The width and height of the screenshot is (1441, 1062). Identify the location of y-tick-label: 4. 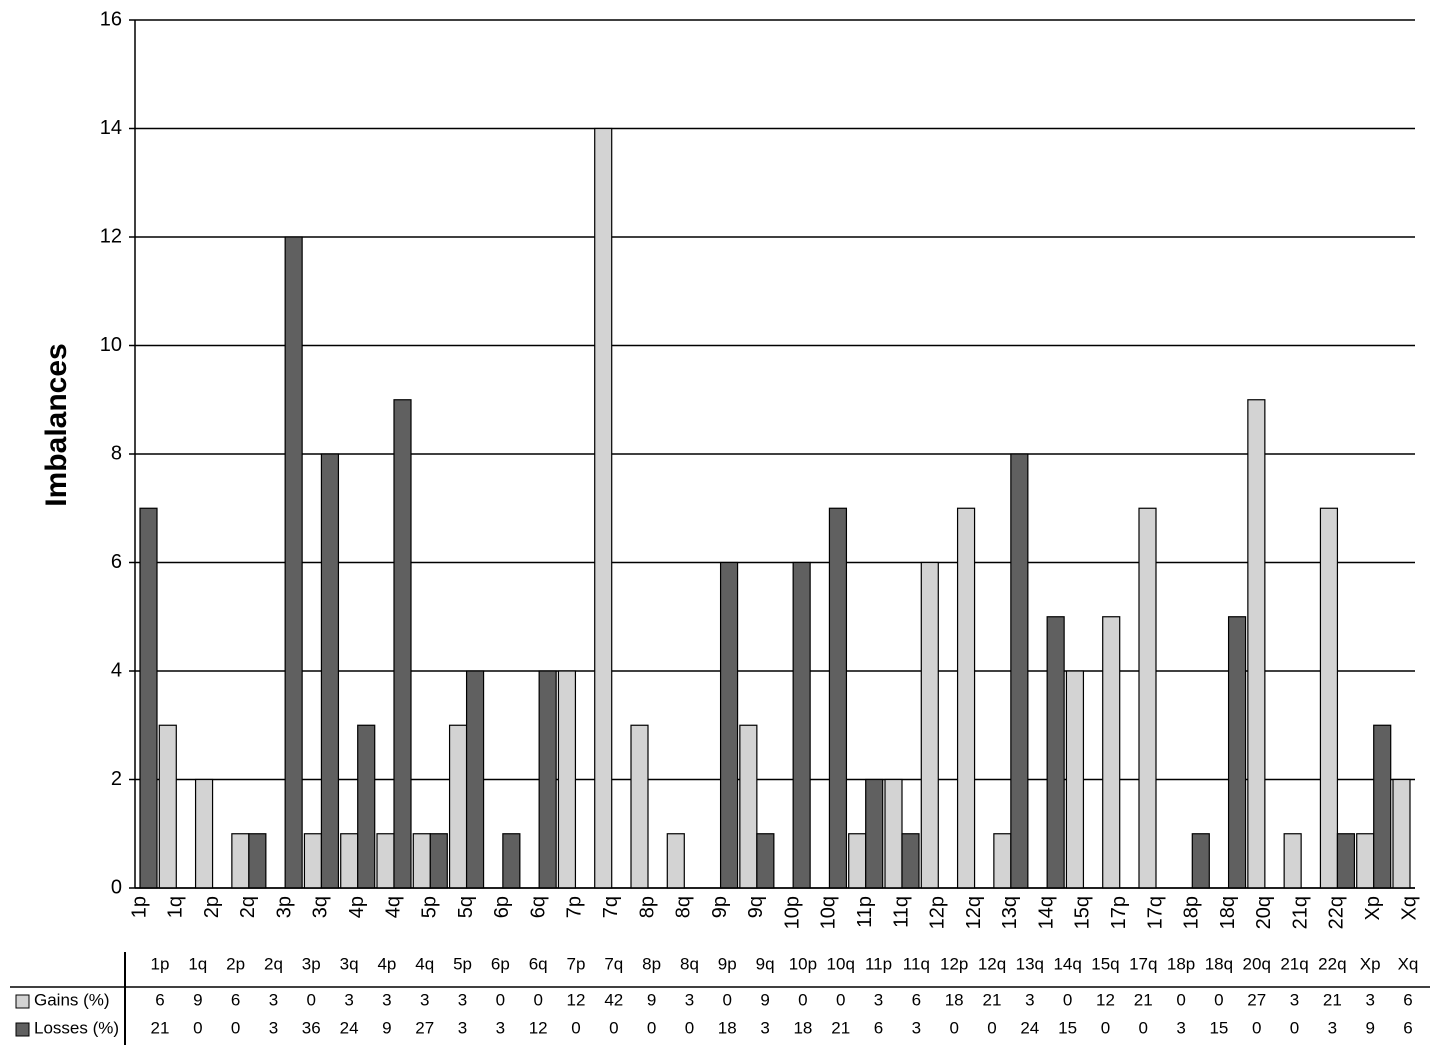
(116, 670).